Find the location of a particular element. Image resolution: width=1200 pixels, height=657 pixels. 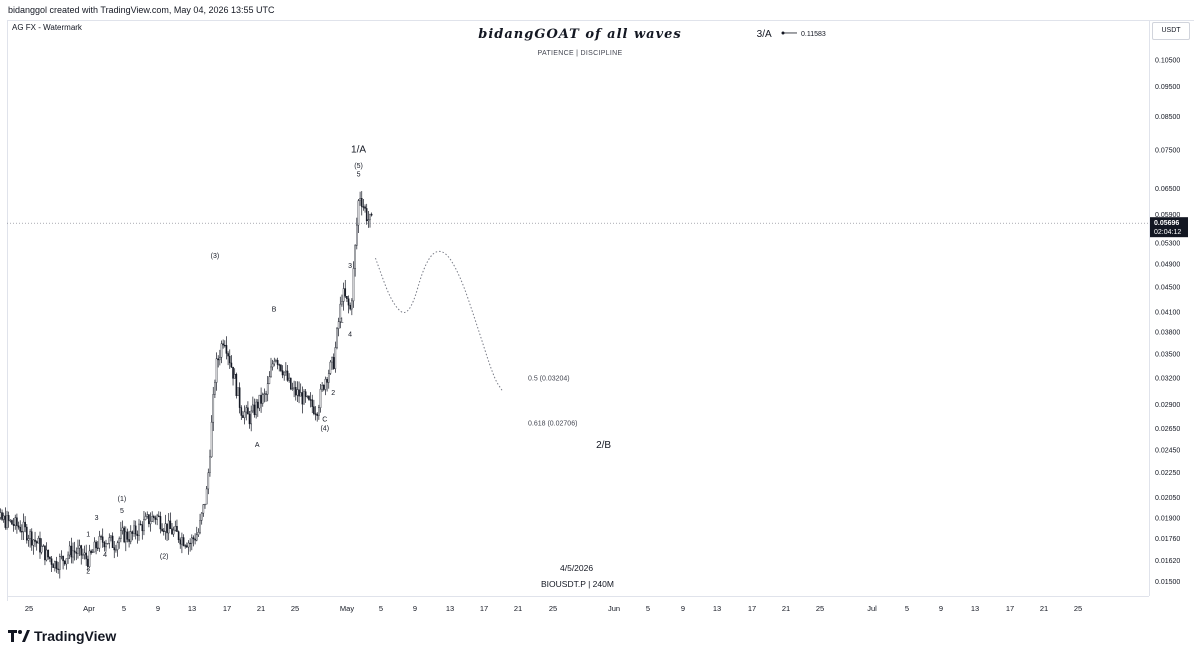

current-price-line: 0.05696 02:04:12 is located at coordinates (597, 227).